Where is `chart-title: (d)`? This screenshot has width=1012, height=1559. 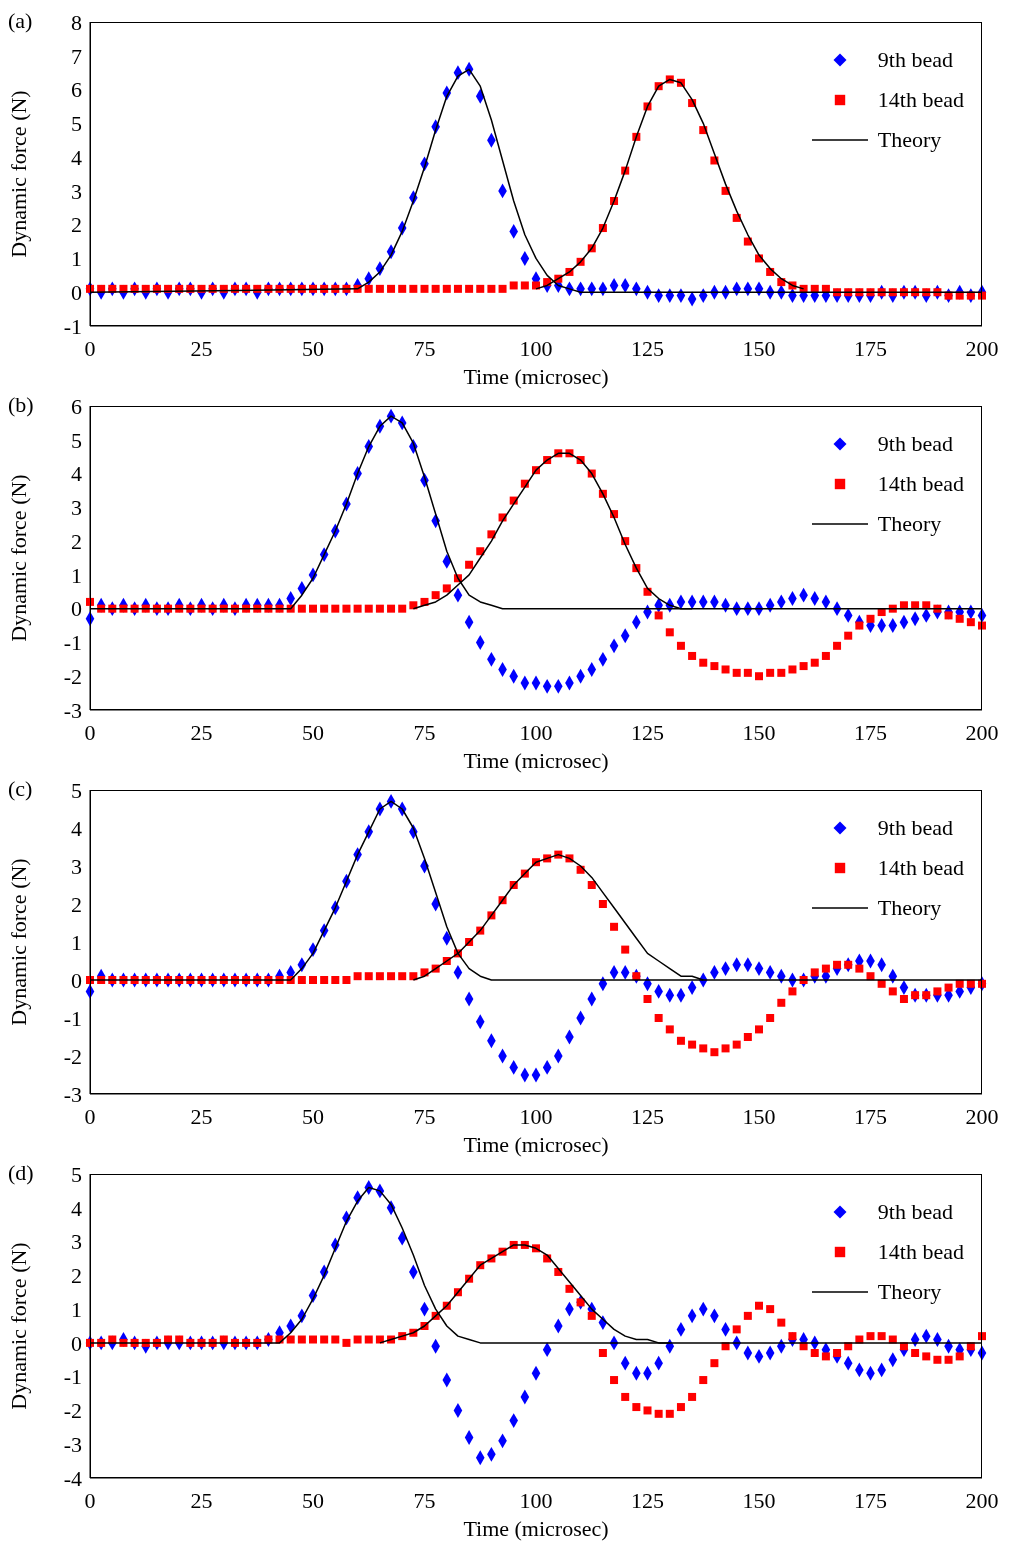
chart-title: (d) is located at coordinates (21, 1173).